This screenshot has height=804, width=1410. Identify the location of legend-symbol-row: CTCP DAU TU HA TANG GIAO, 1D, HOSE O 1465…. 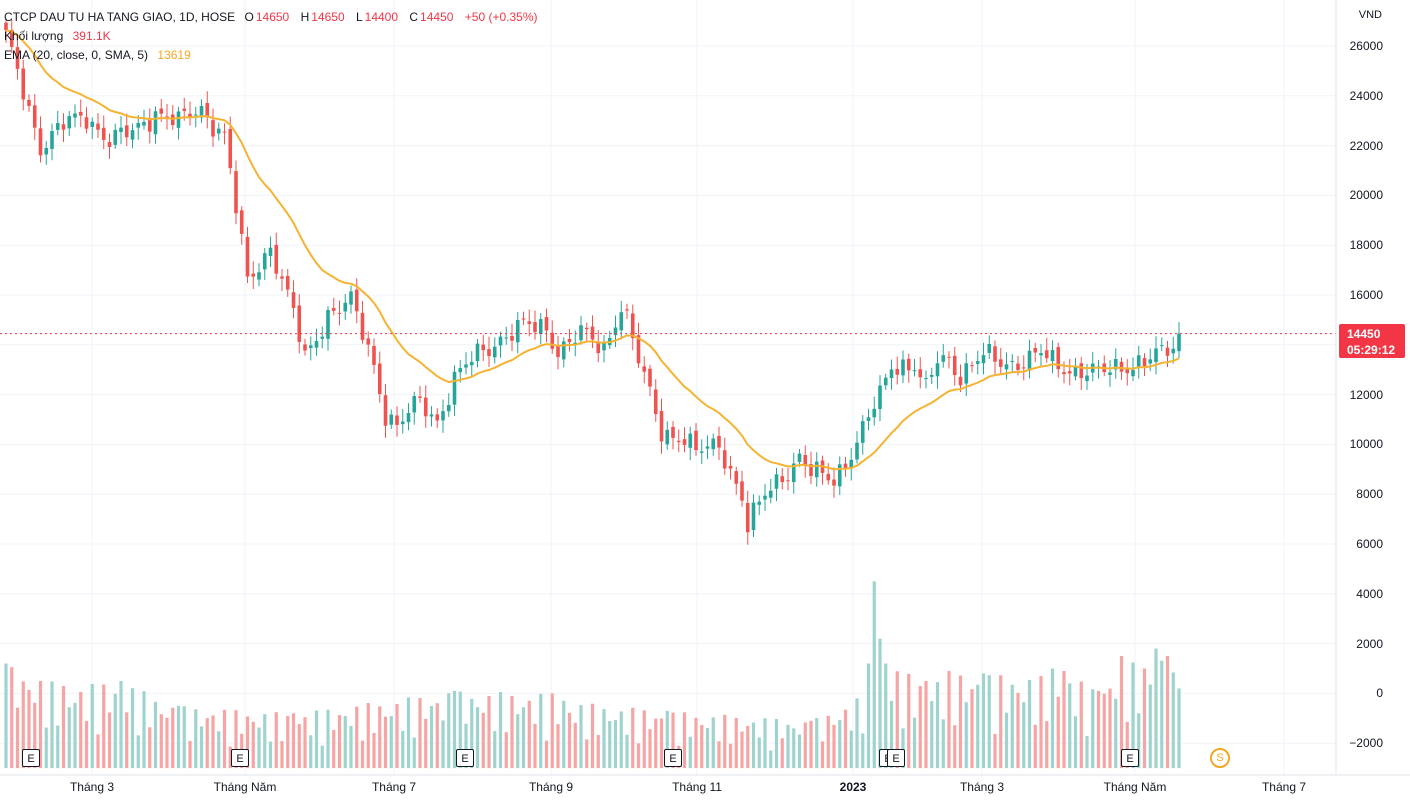
(270, 17).